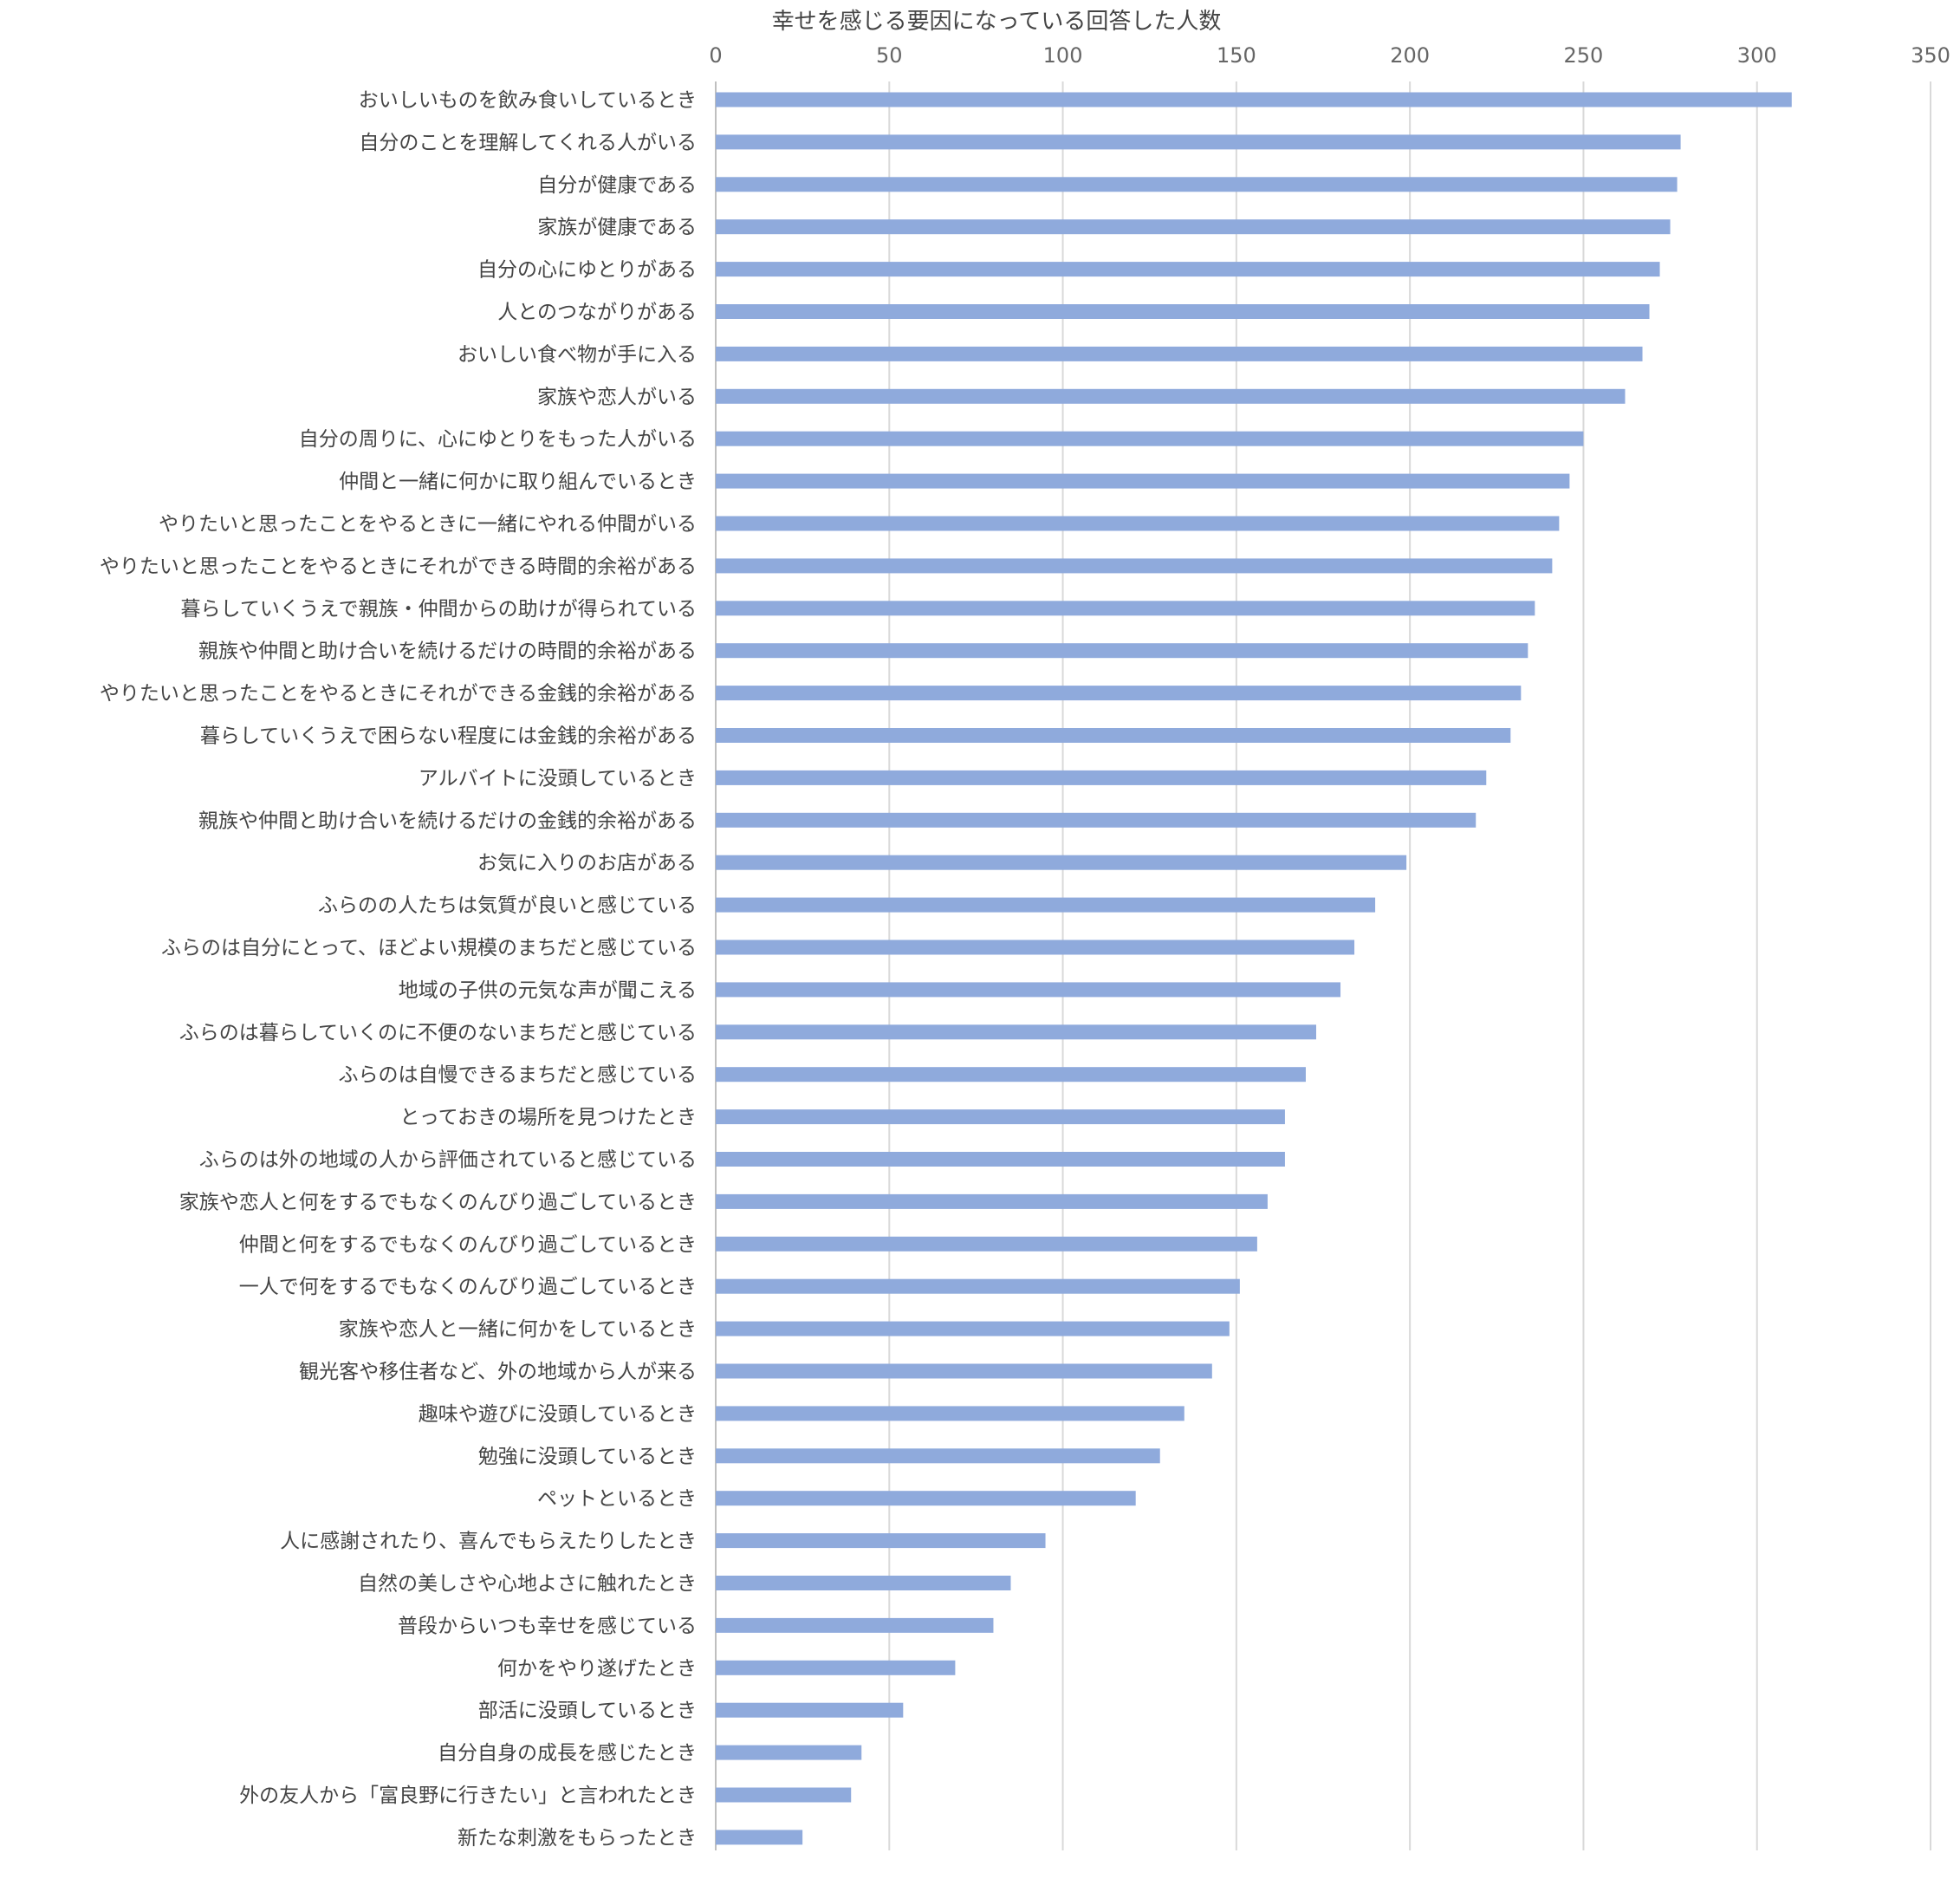 This screenshot has width=1960, height=1879. Describe the element at coordinates (558, 778) in the screenshot. I see `category-label: アルバイトに没頭しているとき` at that location.